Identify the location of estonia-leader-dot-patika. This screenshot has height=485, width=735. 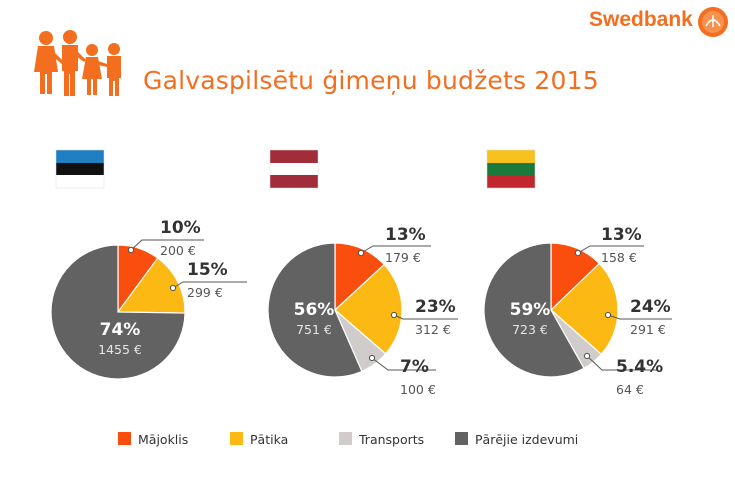
(173, 288).